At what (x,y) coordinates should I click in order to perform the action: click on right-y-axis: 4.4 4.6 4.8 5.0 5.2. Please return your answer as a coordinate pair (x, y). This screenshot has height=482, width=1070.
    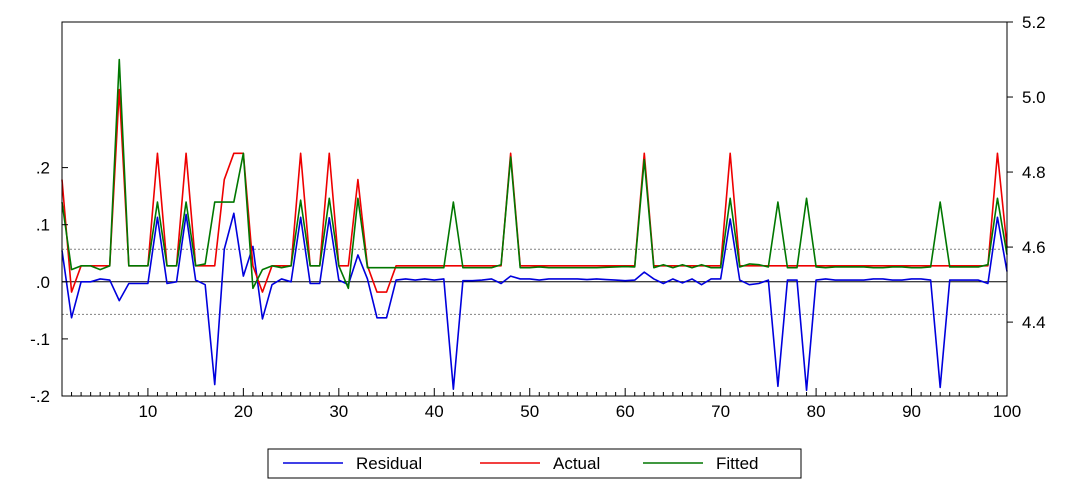
    Looking at the image, I should click on (1026, 172).